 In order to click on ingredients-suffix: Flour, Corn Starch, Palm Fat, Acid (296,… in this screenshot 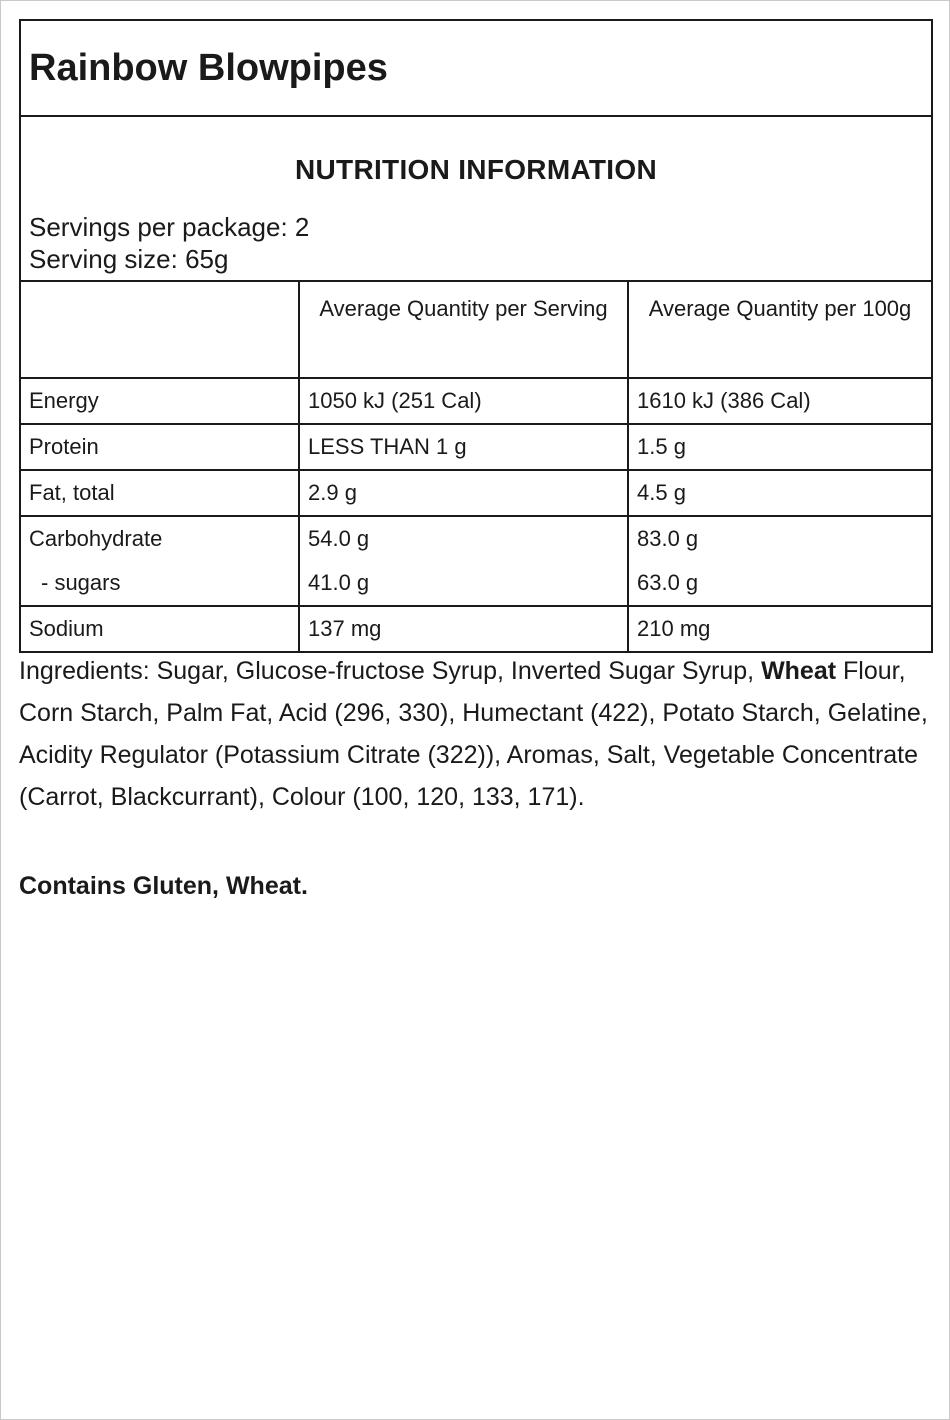, I will do `click(473, 734)`.